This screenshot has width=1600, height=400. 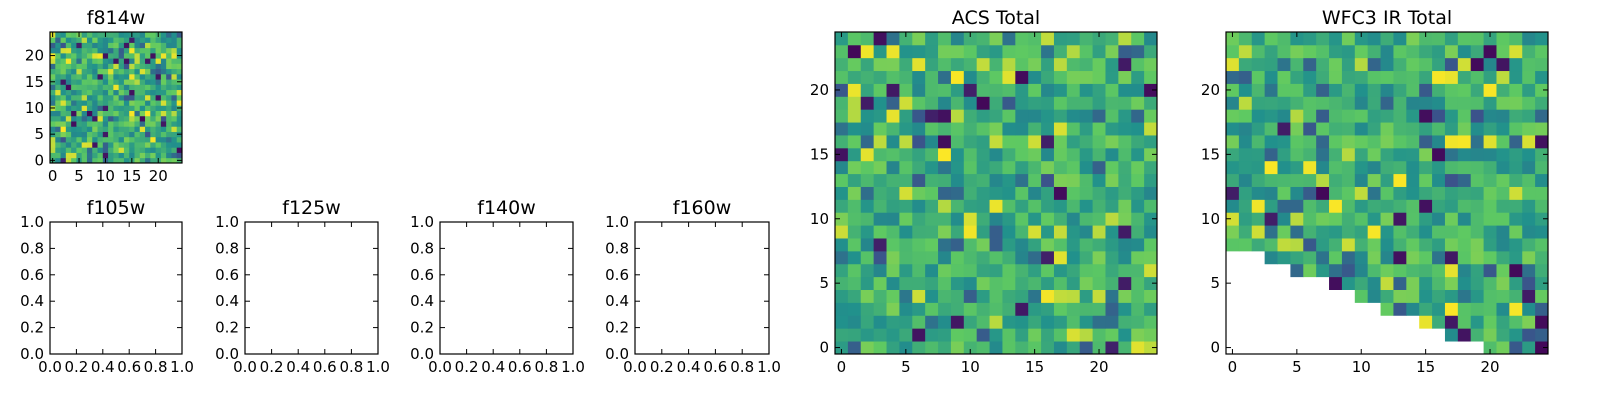 I want to click on panel-title: f814w, so click(x=116, y=18).